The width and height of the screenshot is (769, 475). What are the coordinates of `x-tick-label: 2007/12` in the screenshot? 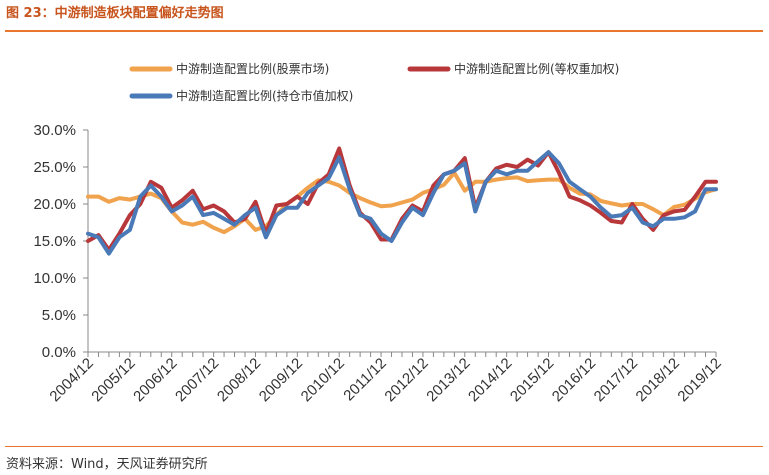 It's located at (197, 380).